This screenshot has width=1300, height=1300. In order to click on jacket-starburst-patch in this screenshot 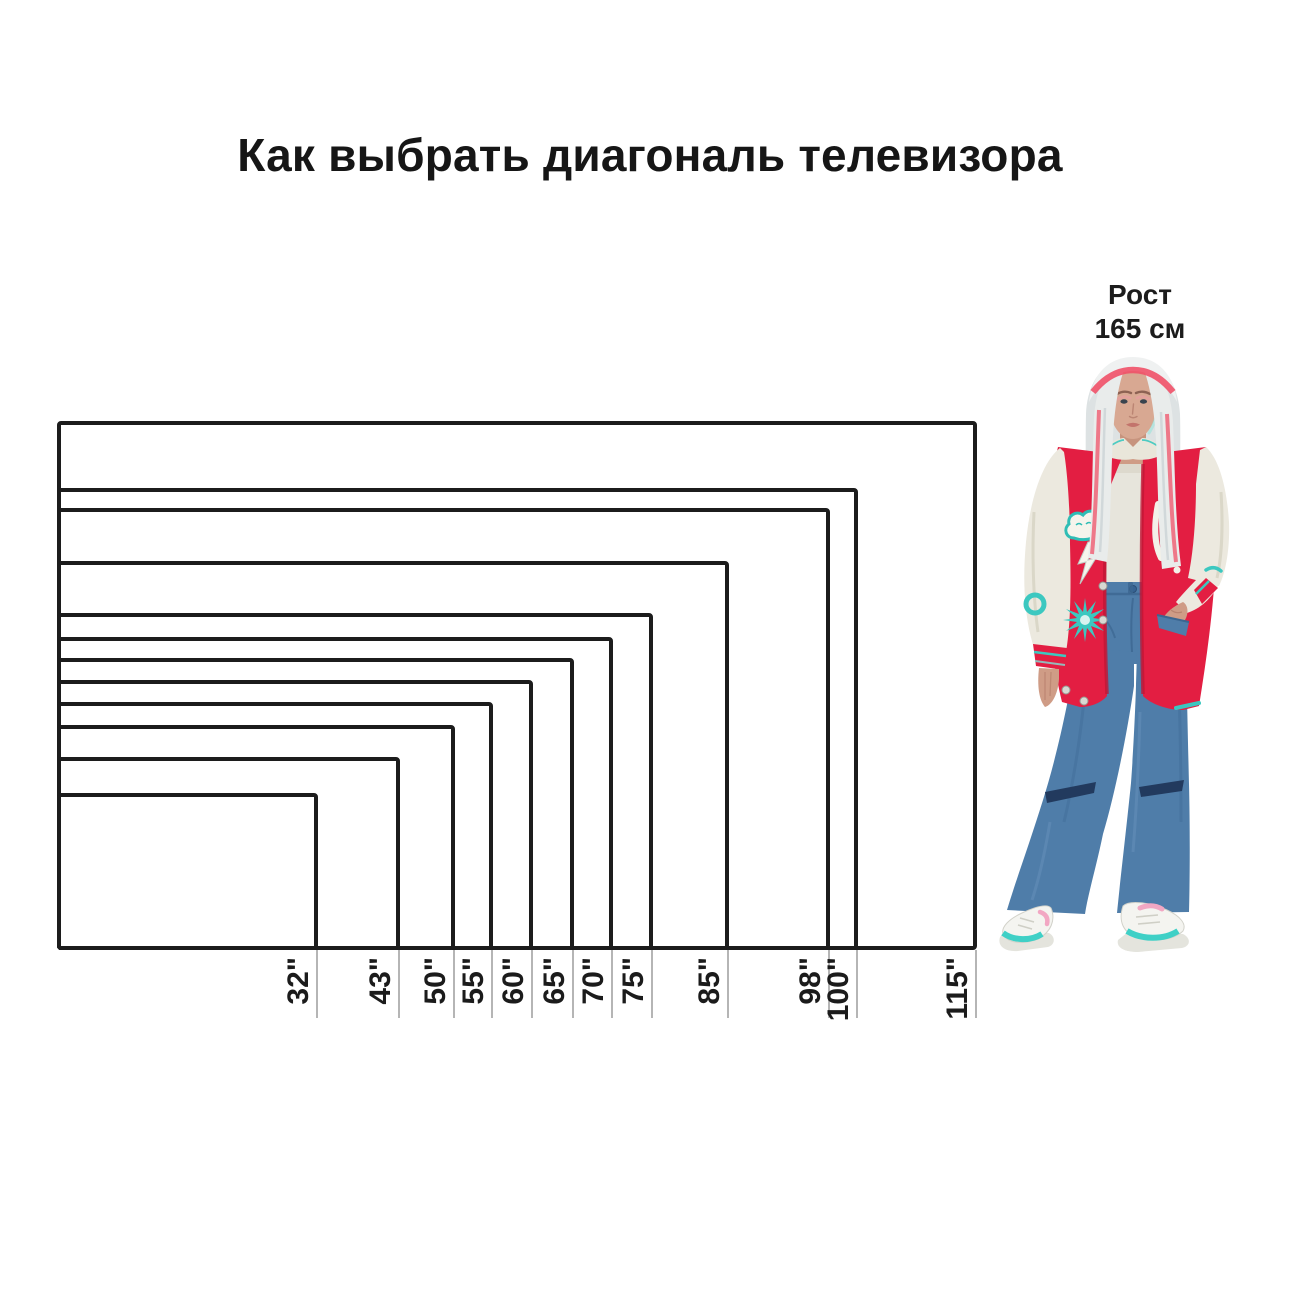, I will do `click(1085, 620)`.